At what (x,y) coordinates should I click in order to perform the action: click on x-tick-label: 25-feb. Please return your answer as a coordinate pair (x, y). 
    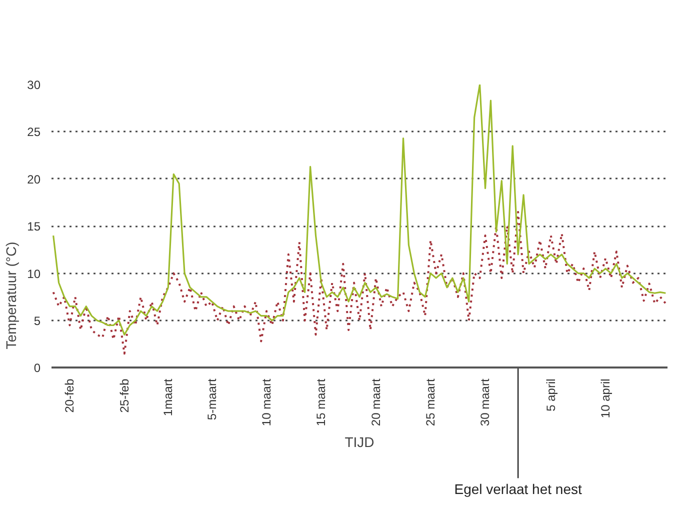
    Looking at the image, I should click on (124, 395).